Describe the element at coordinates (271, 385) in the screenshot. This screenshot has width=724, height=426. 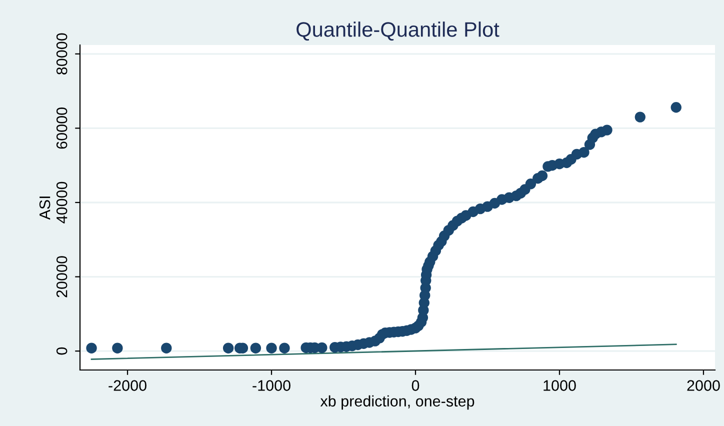
I see `x-tick-label: -1000` at that location.